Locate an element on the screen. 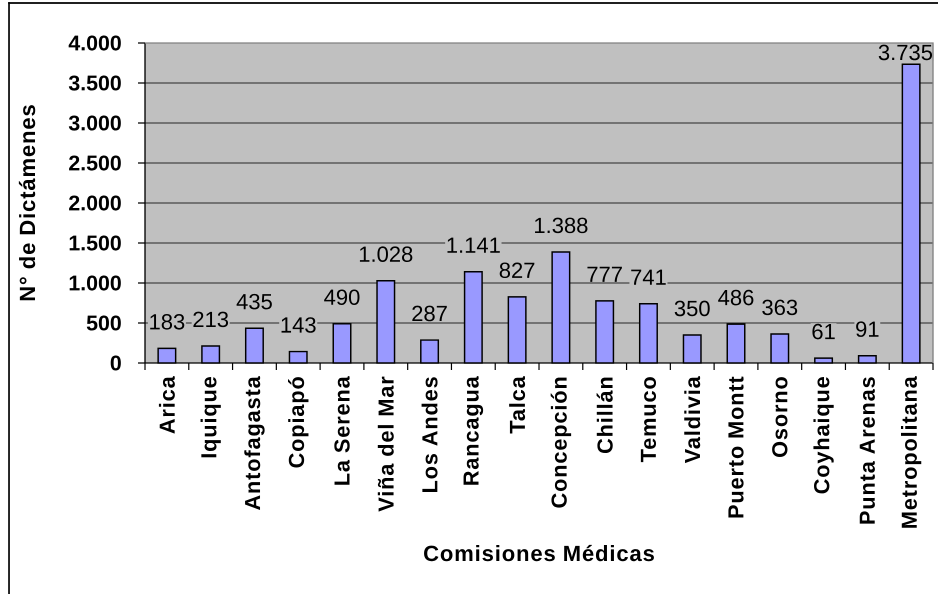 The width and height of the screenshot is (938, 594). data-label: 1.028 is located at coordinates (386, 254).